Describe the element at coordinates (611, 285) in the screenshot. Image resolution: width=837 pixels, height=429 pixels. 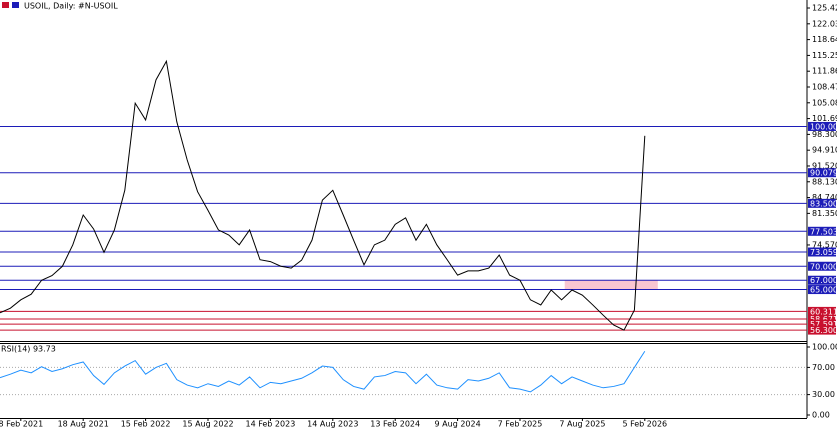
I see `price-zone` at that location.